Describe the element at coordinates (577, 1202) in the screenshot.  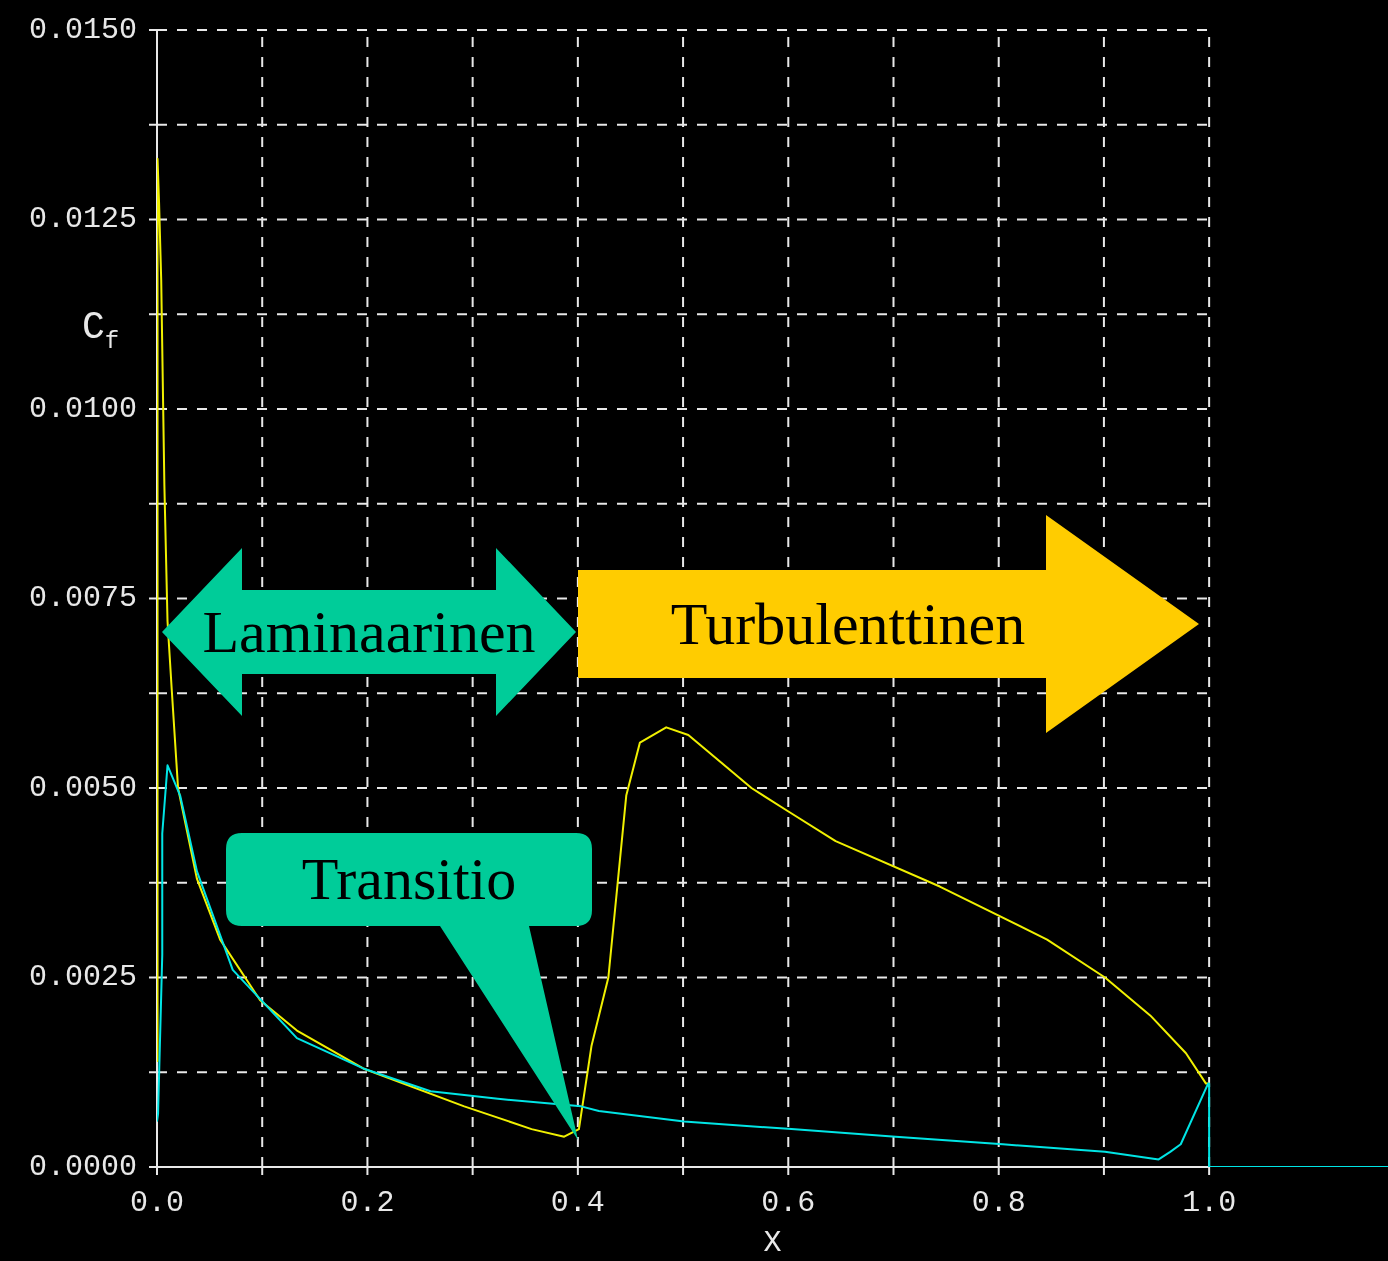
I see `x-tick-label: 0.4` at that location.